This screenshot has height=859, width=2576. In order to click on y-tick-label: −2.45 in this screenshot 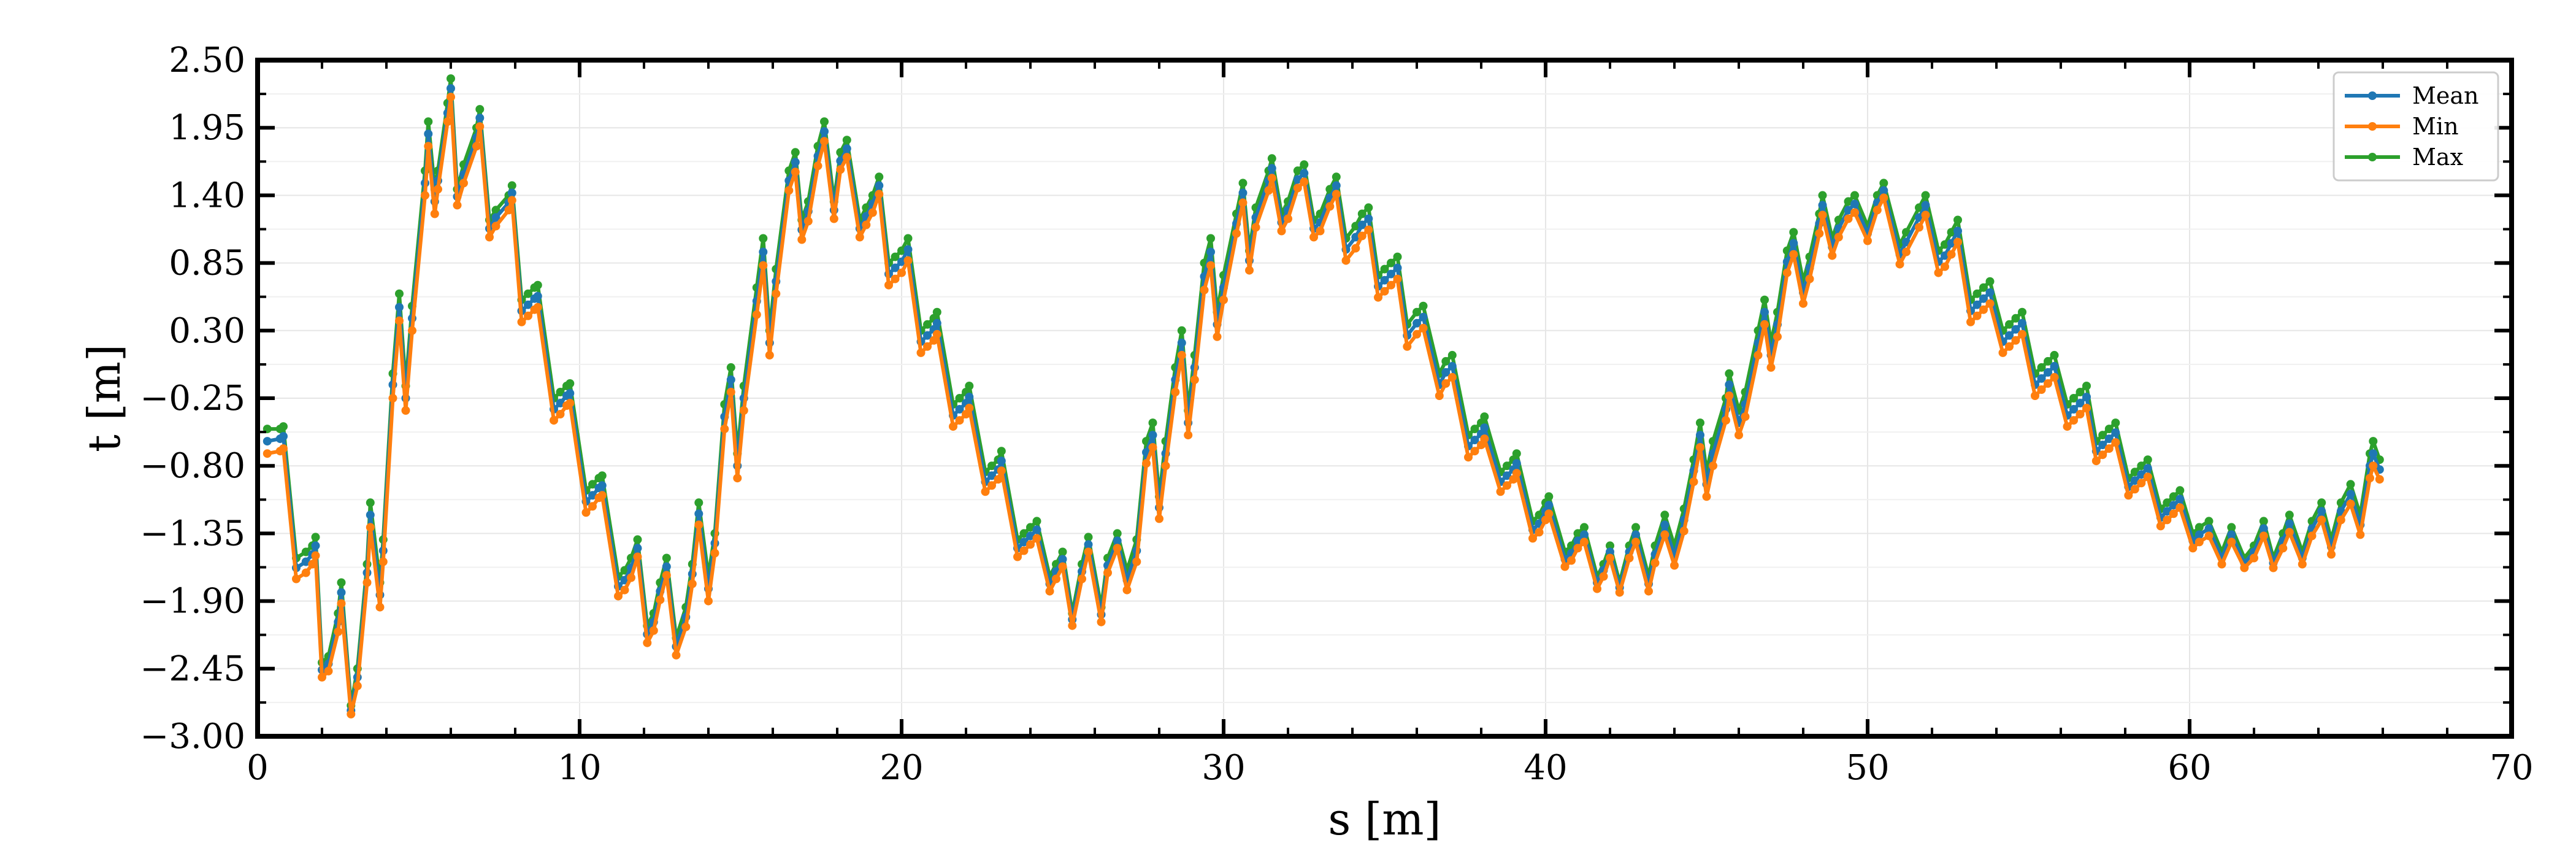, I will do `click(192, 669)`.